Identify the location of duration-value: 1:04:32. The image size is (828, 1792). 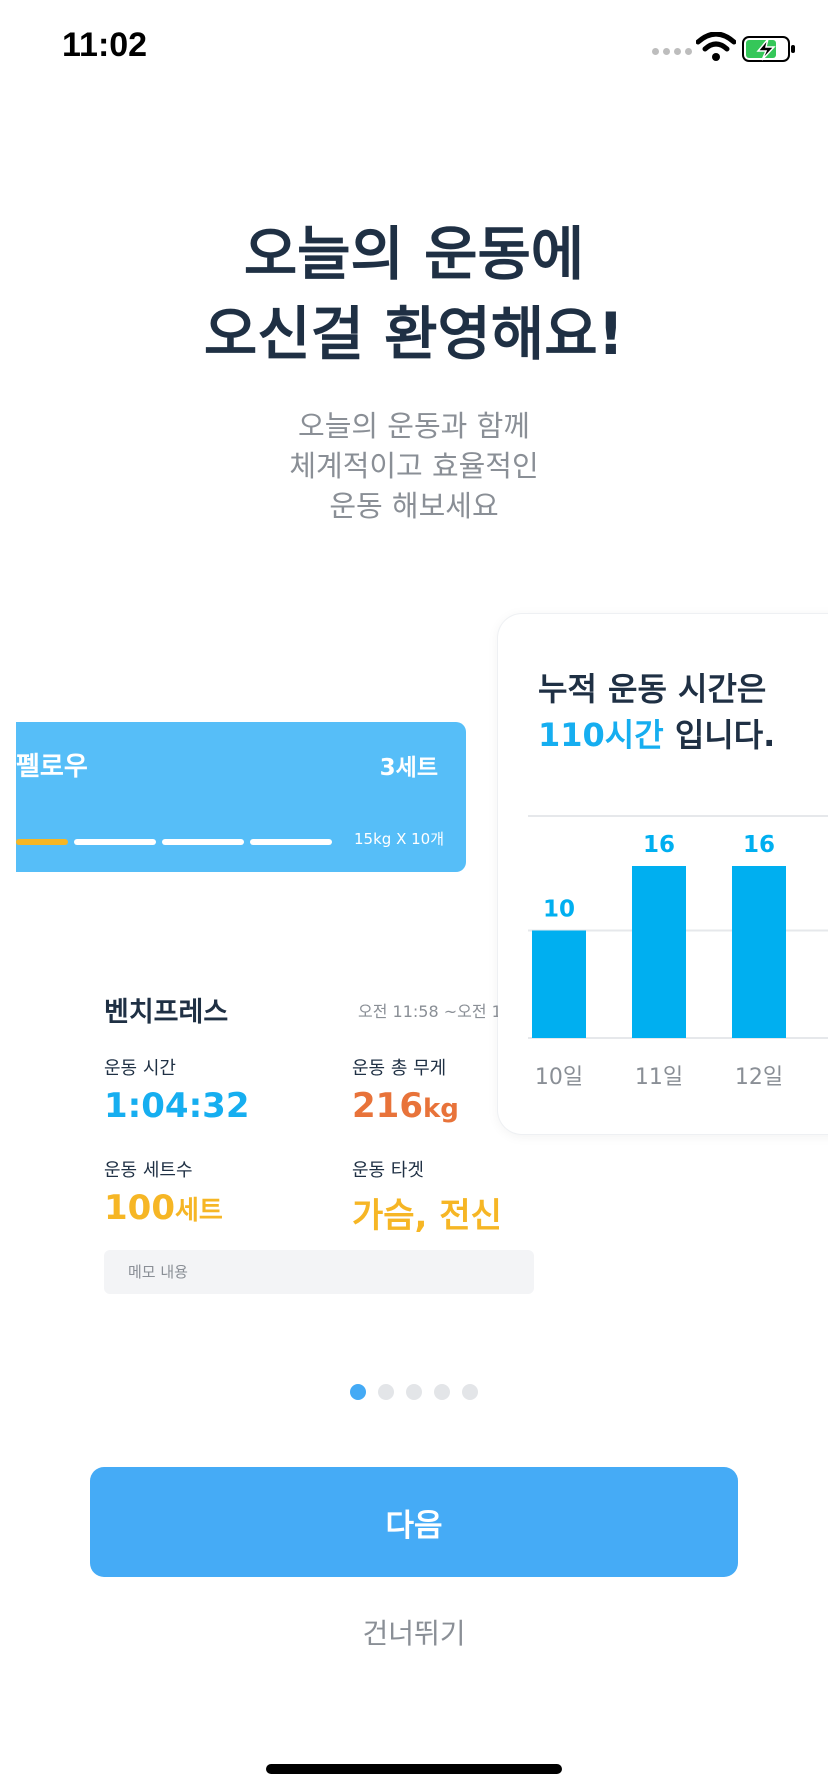
(177, 1106).